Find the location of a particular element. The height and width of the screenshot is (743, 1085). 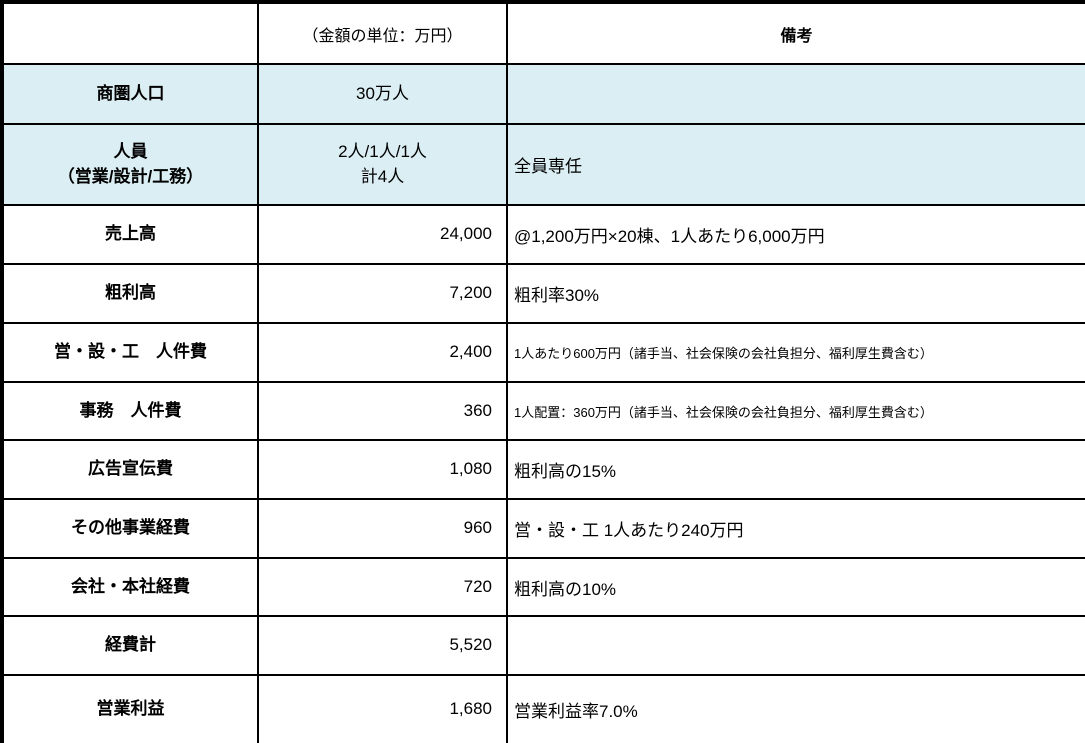

value-cell: 7,200 is located at coordinates (382, 293).